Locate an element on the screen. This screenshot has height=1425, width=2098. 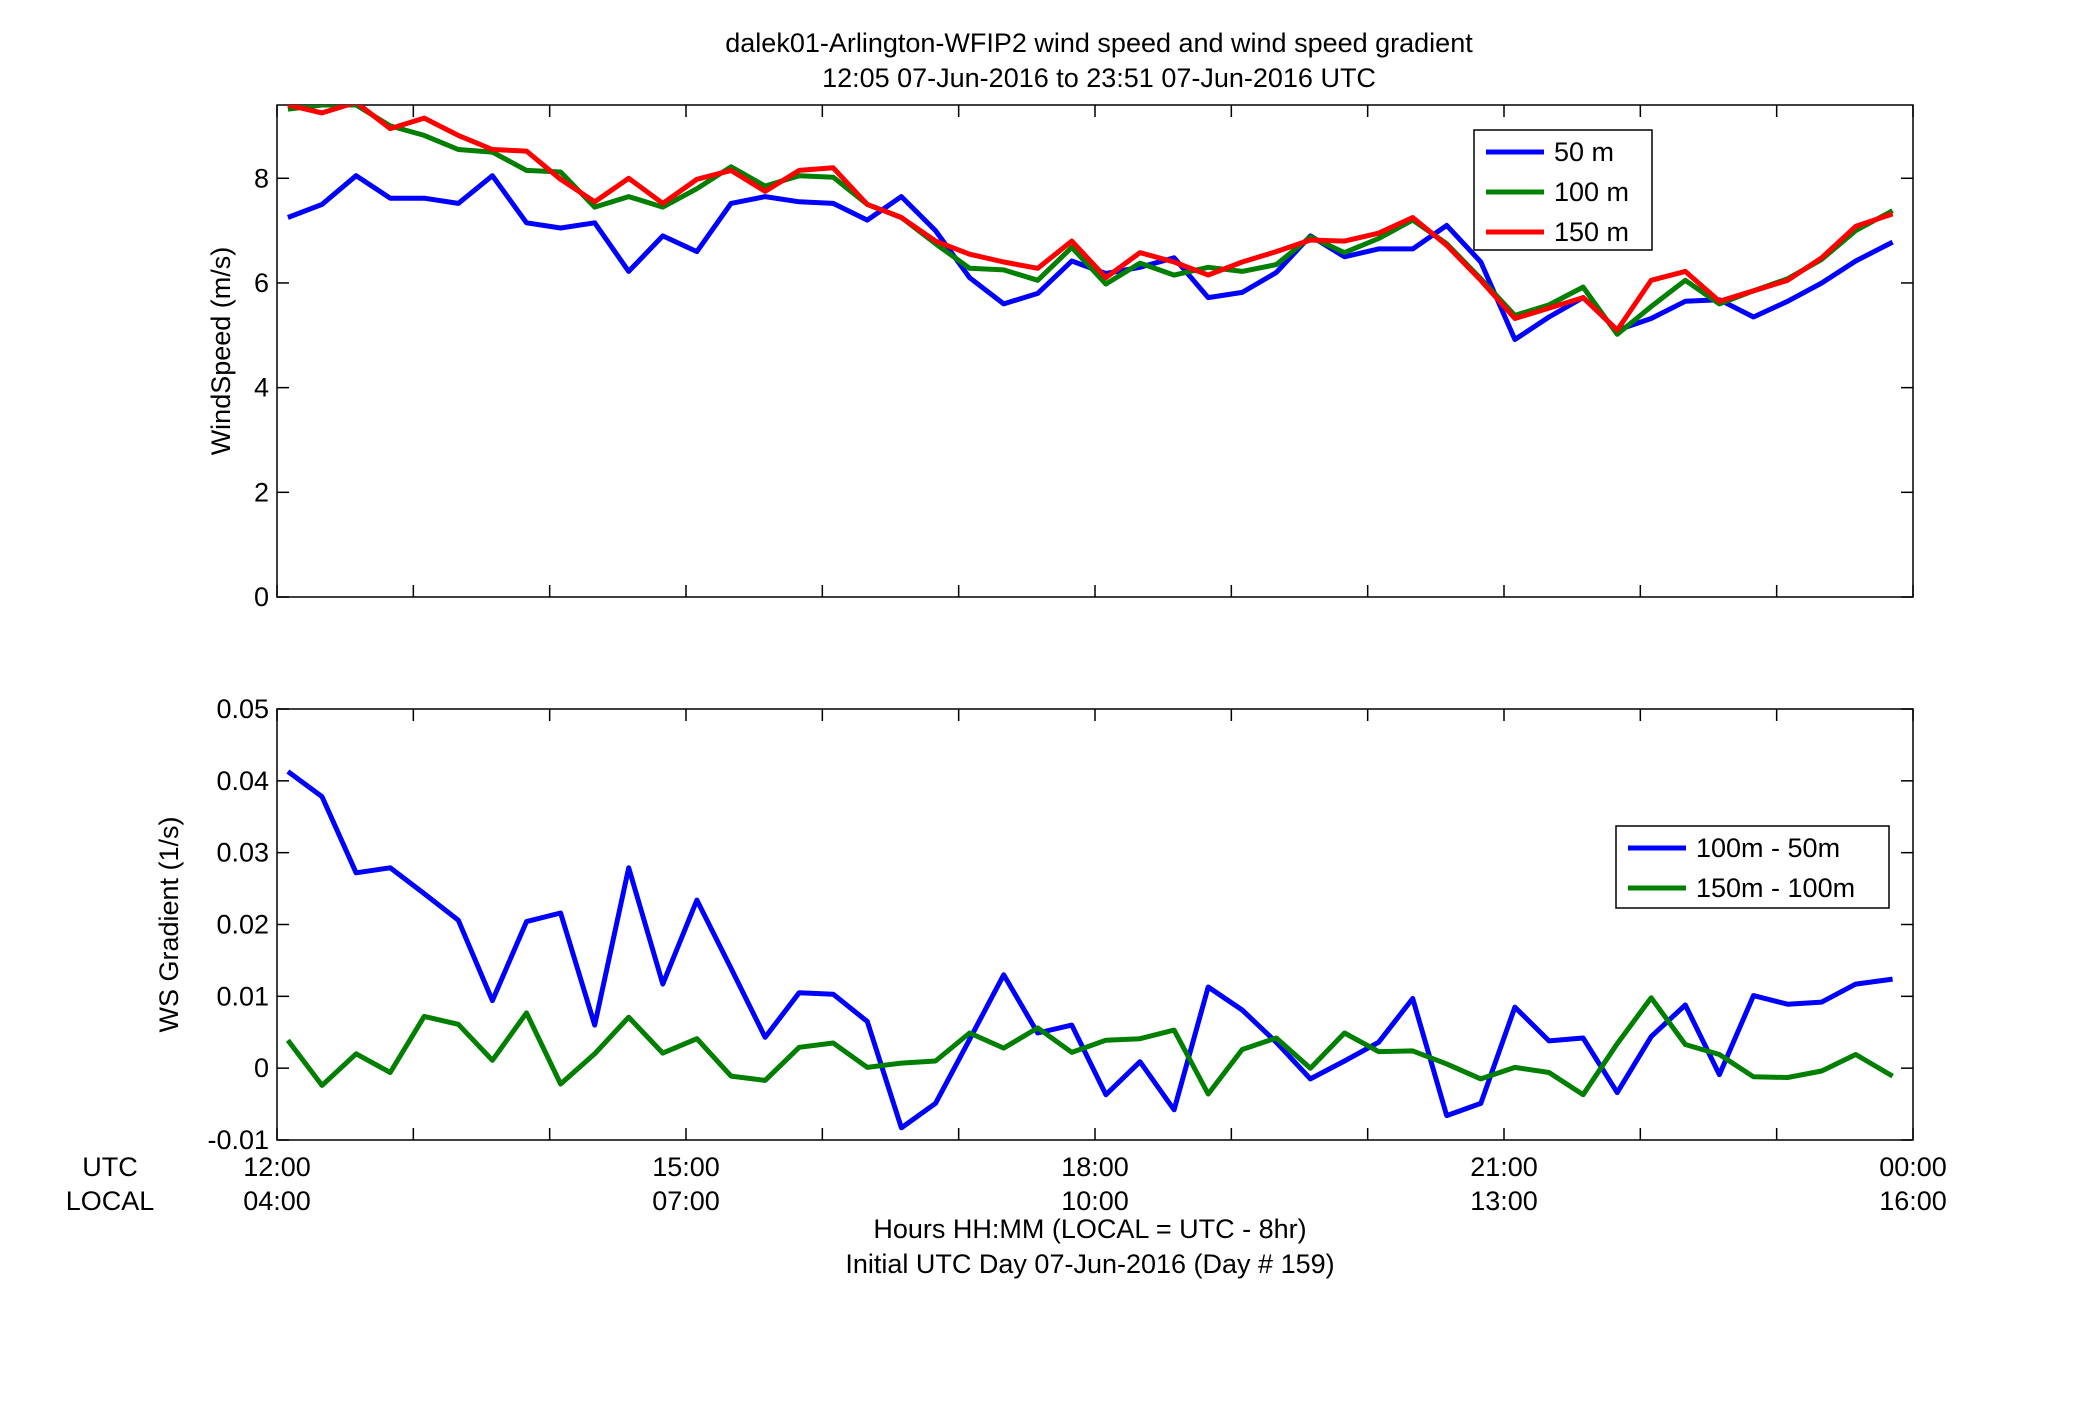
legend-label: 100m - 50m is located at coordinates (1768, 848).